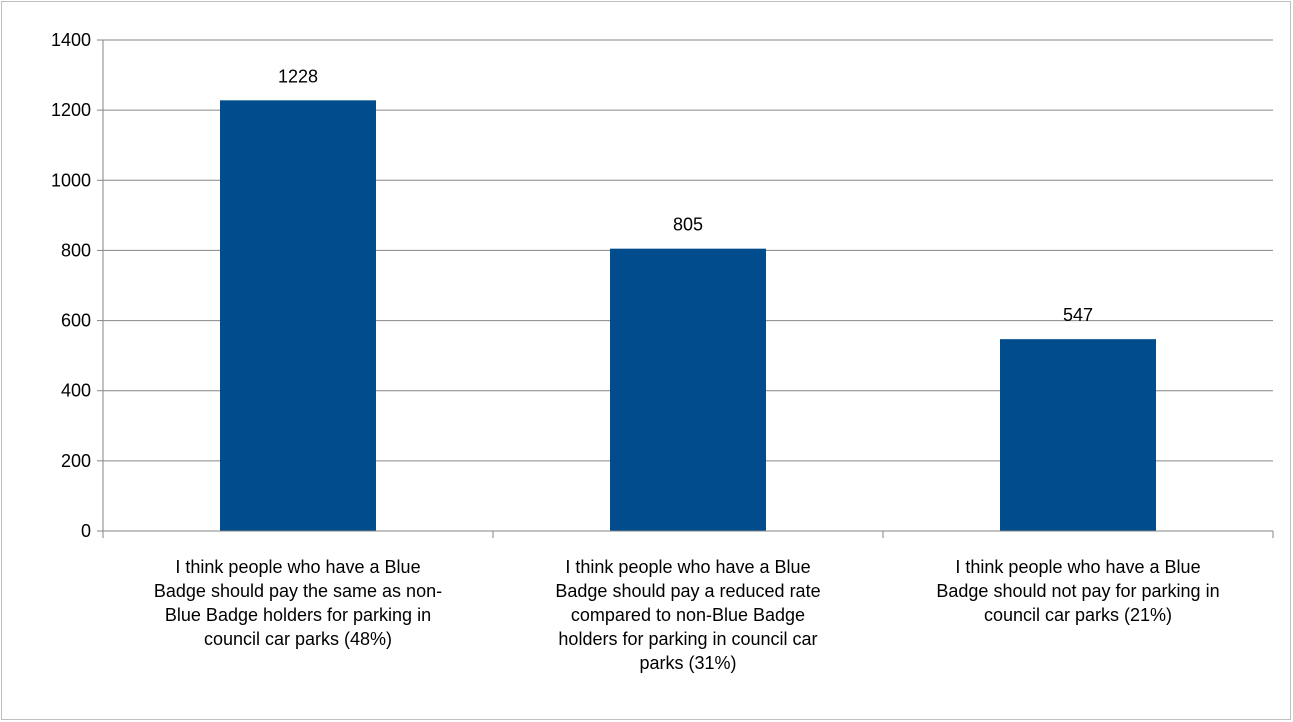 The height and width of the screenshot is (722, 1293). What do you see at coordinates (298, 76) in the screenshot?
I see `data-label-1: 1228` at bounding box center [298, 76].